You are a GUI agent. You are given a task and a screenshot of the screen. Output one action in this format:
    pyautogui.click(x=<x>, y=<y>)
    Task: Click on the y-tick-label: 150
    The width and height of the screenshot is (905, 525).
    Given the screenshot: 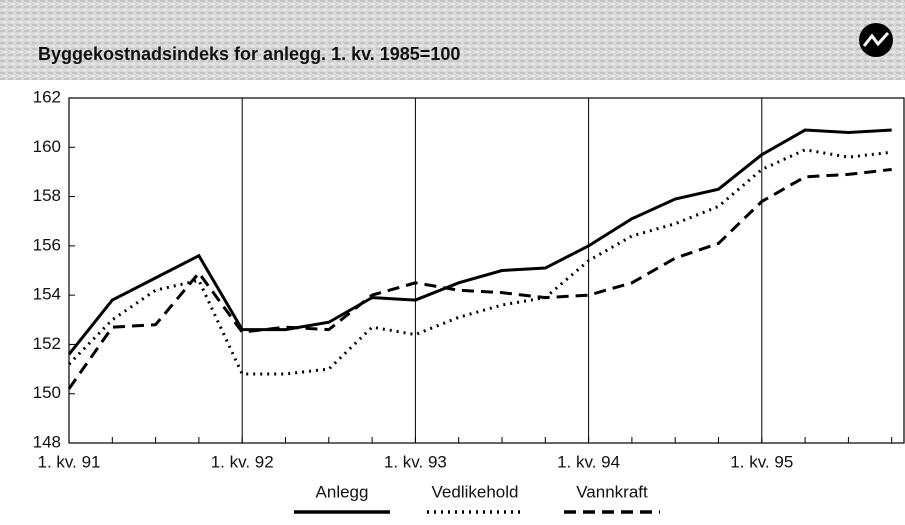 What is the action you would take?
    pyautogui.click(x=47, y=392)
    